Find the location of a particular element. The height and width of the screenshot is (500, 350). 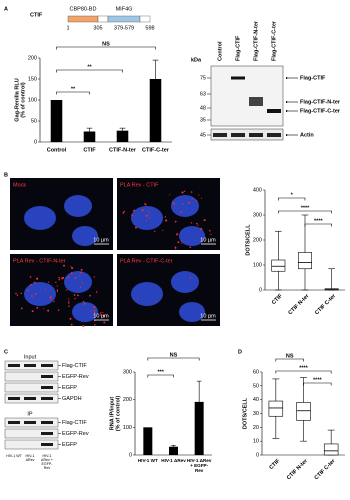

band-label: Flag-CTIF-C-ter is located at coordinates (320, 111).